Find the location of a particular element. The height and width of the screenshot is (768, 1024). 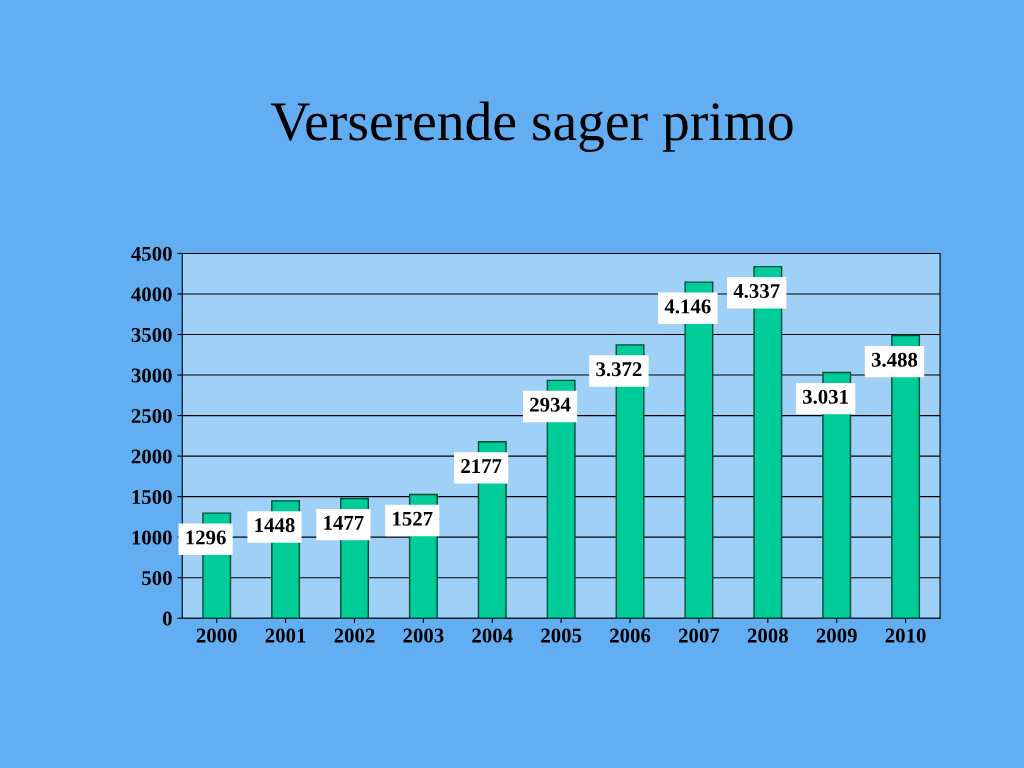

data-label: 4.337 is located at coordinates (756, 291).